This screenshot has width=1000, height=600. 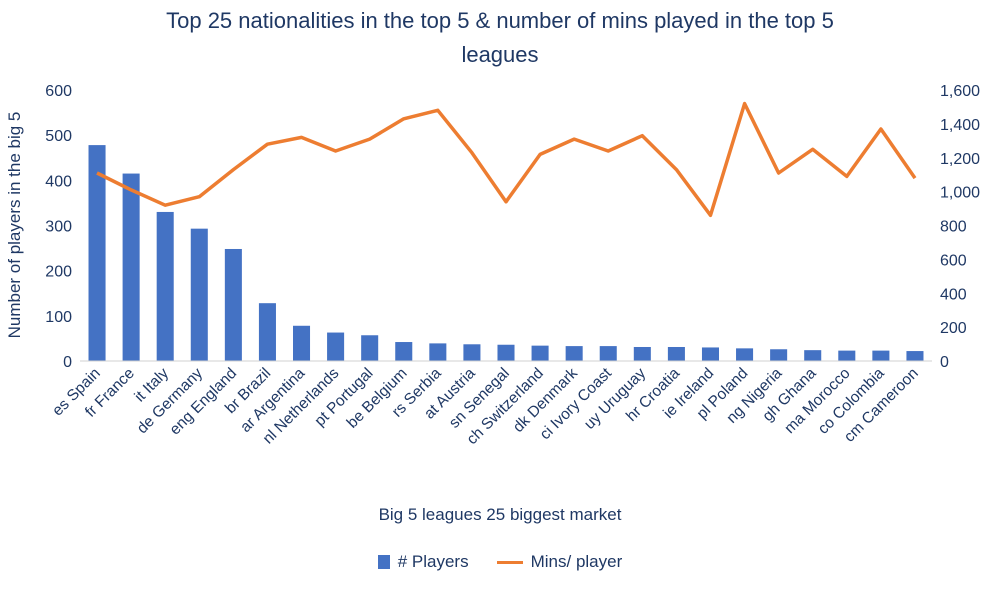 What do you see at coordinates (267, 332) in the screenshot?
I see `bar-br-brazil` at bounding box center [267, 332].